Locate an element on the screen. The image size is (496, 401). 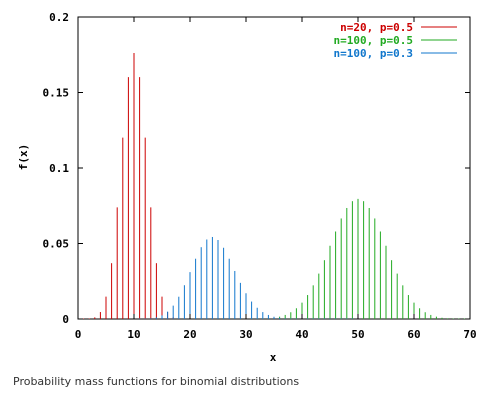
y-tick-label-2: 0.1 is located at coordinates (59, 168).